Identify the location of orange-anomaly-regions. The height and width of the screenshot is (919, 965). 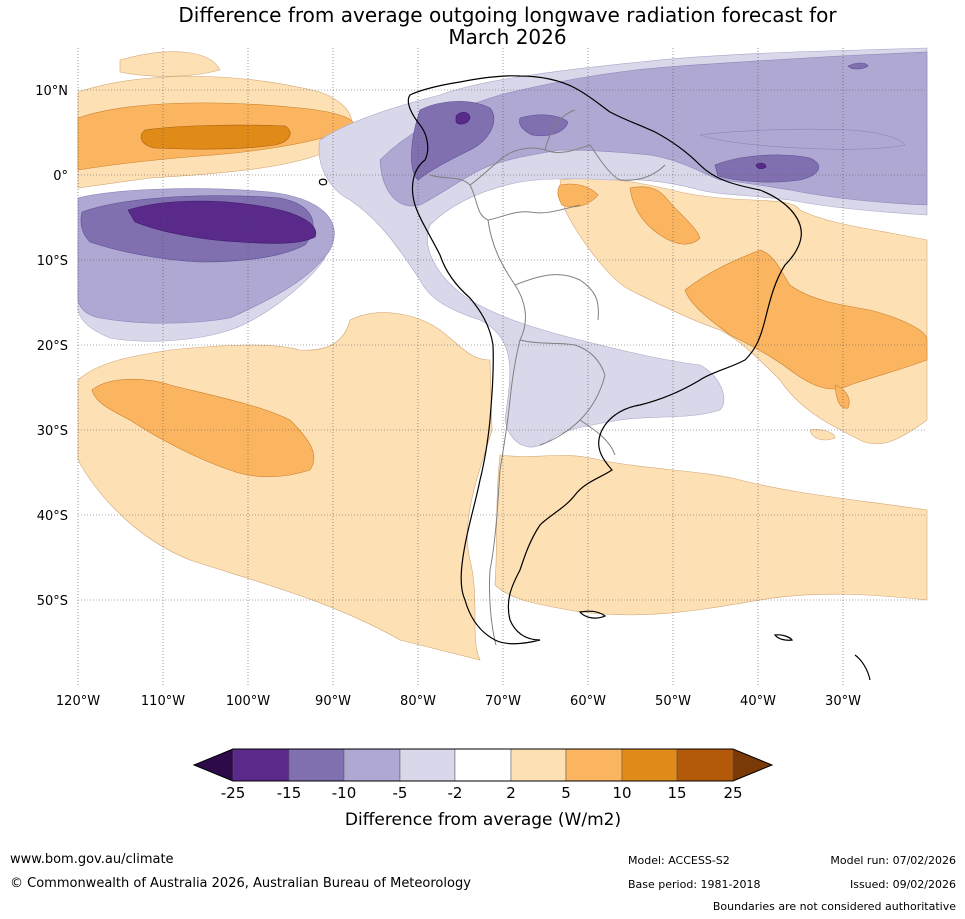
(215, 137).